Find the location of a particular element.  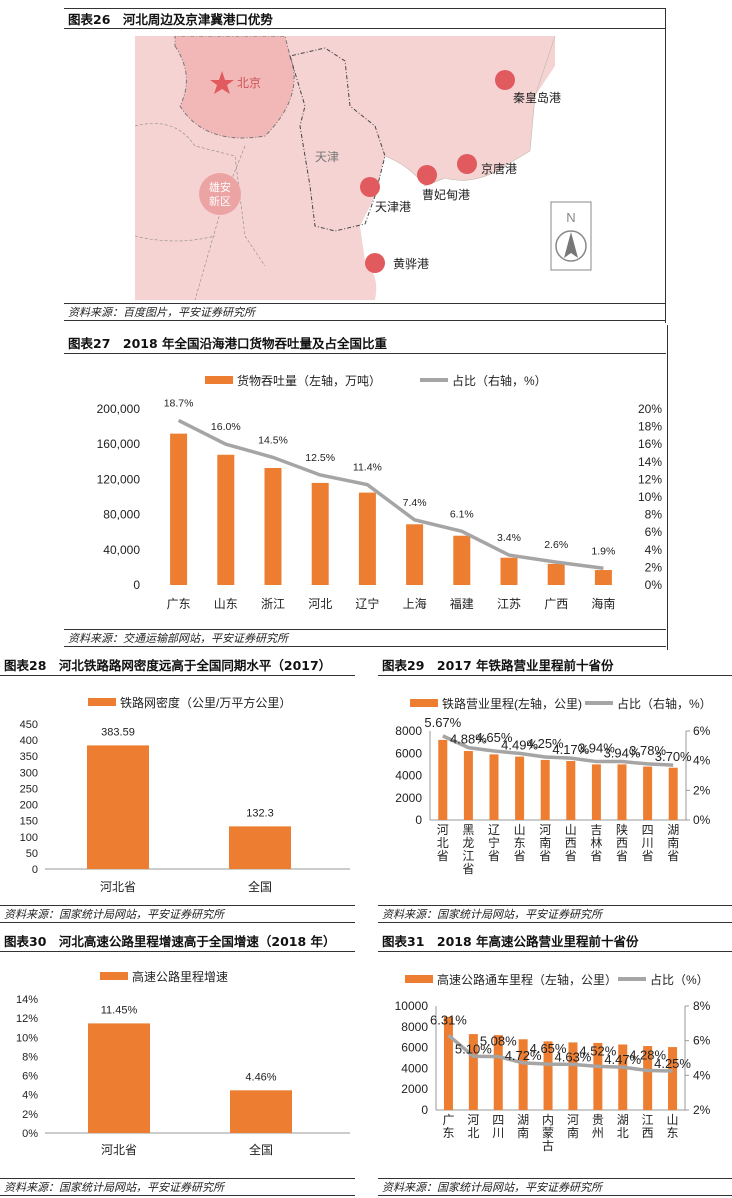

figure26-source: 资料来源：百度图片，平安证券研究所 is located at coordinates (365, 312).